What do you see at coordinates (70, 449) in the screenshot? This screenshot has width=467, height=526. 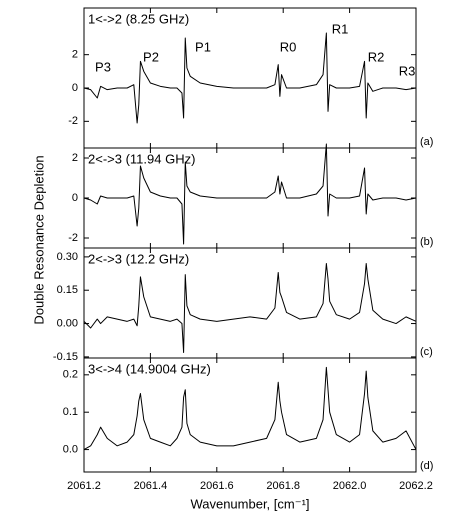 I see `y-tick-label: 0.0` at bounding box center [70, 449].